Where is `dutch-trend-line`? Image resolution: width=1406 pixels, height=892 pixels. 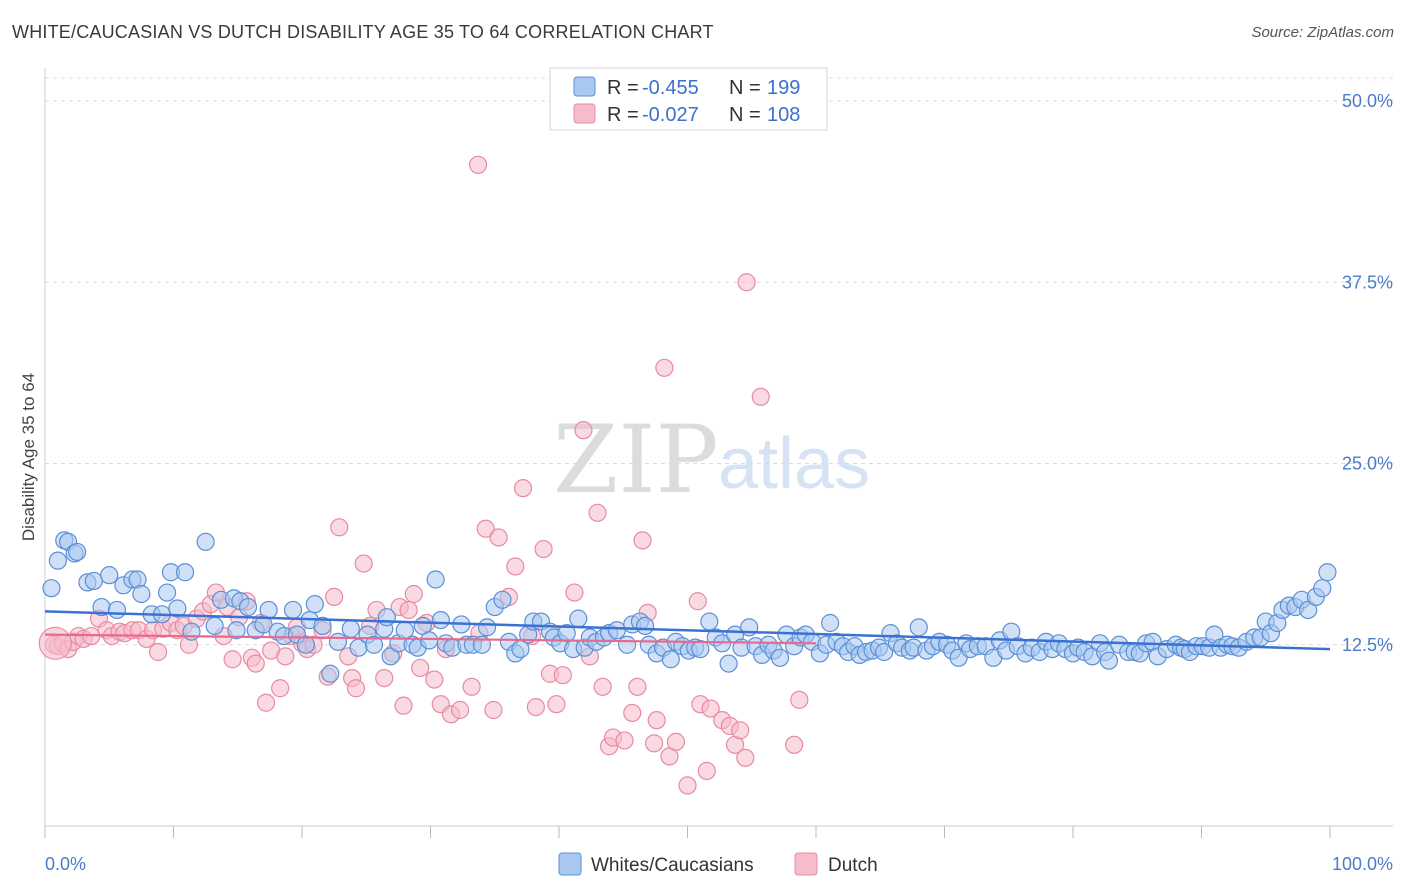 dutch-trend-line is located at coordinates (430, 639).